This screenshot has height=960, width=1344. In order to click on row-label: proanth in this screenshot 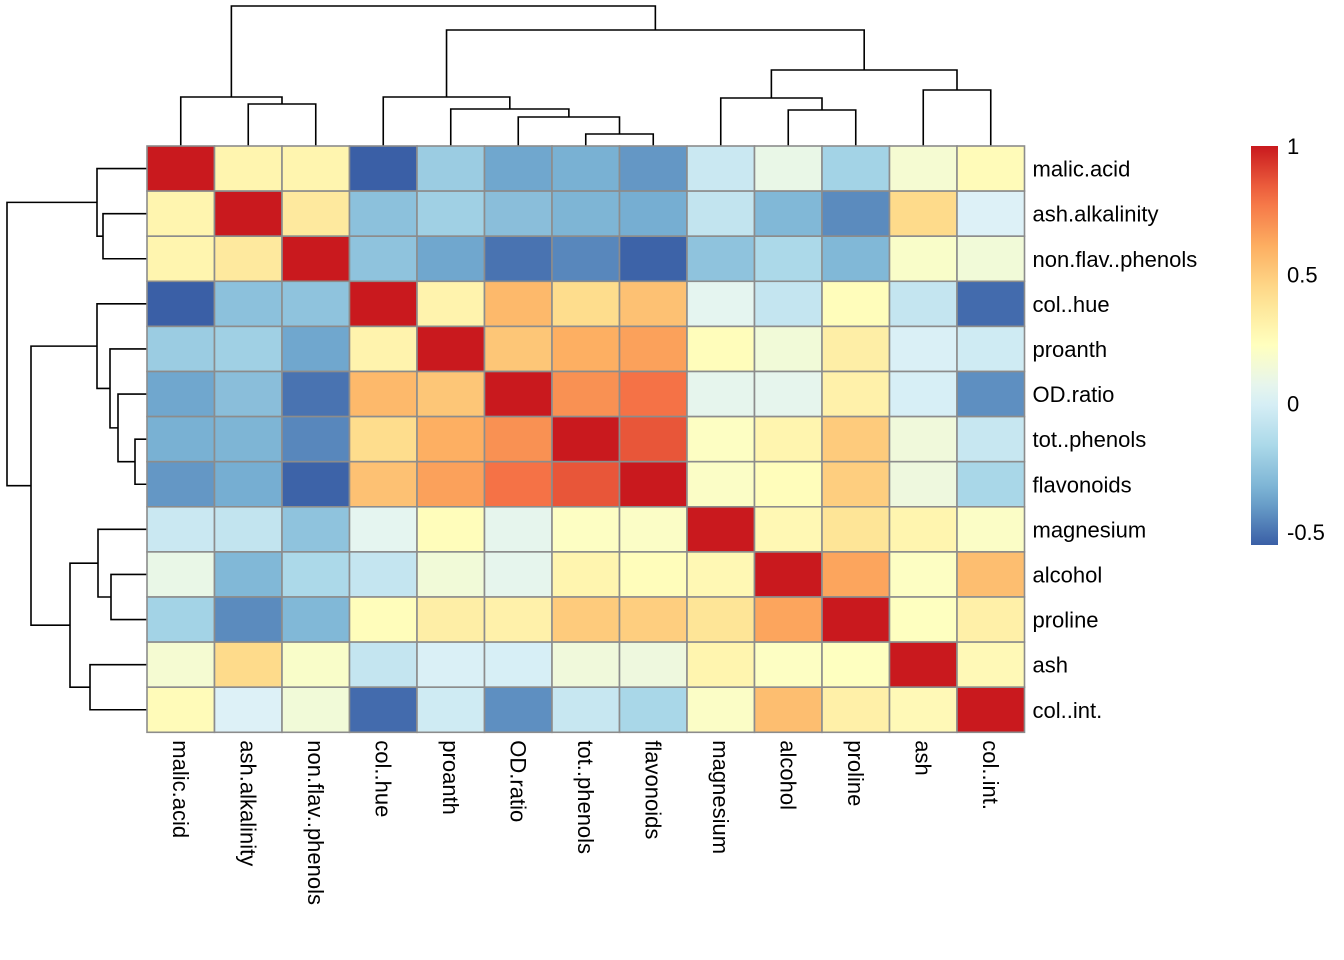, I will do `click(1070, 349)`.